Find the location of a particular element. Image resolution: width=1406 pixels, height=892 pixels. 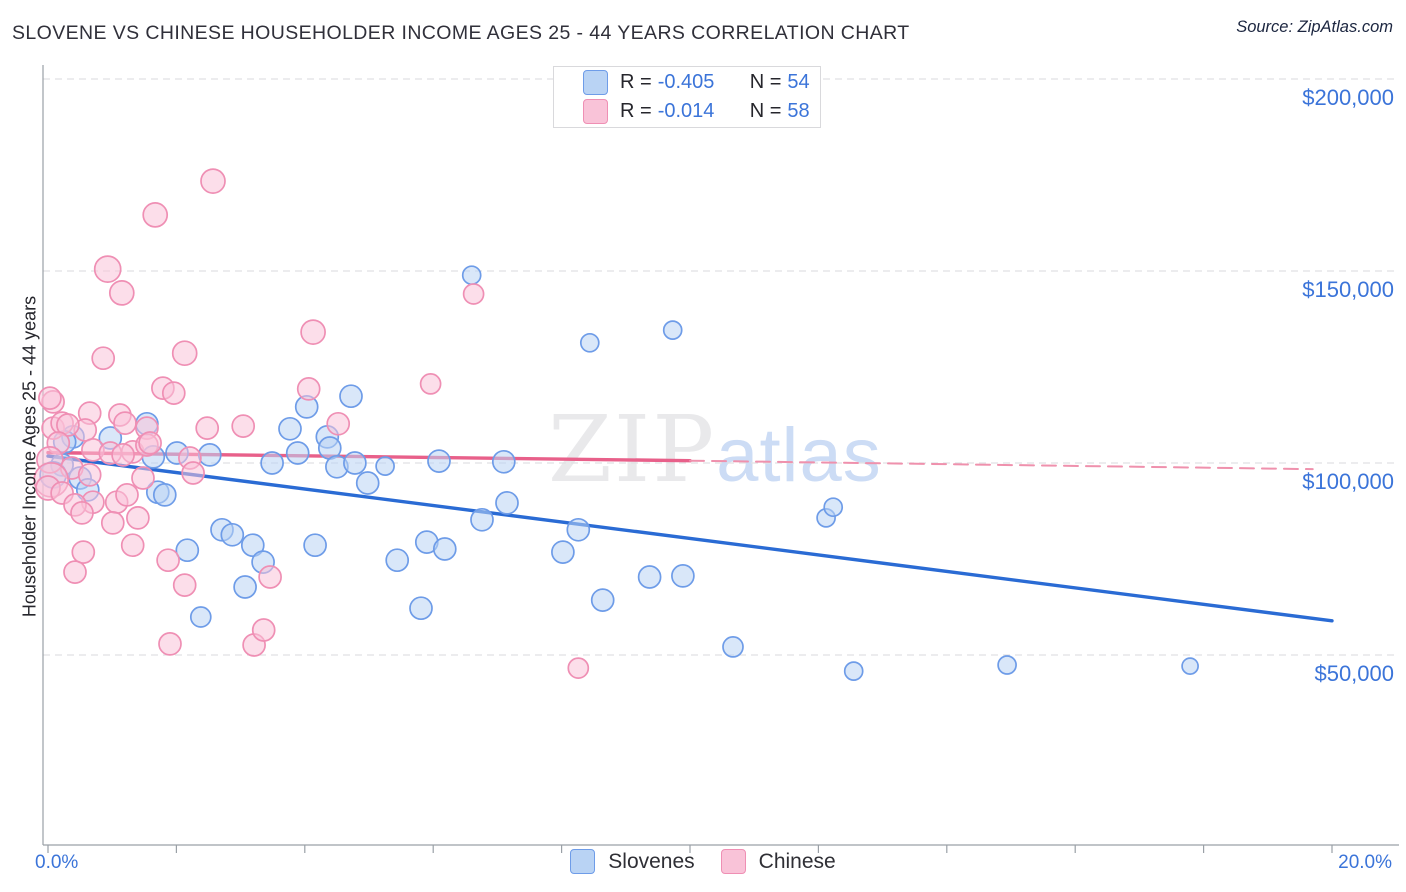

x-axis-ticks-group is located at coordinates (690, 849).